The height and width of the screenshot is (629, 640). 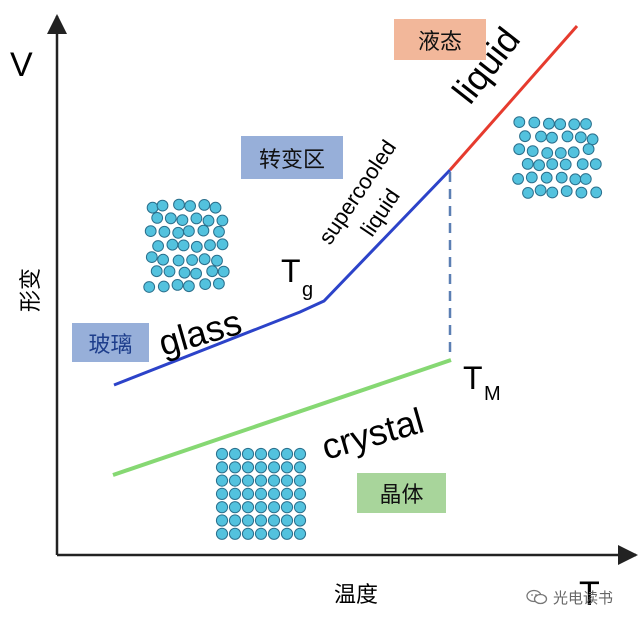 I want to click on watermark-text: 光电读书, so click(x=583, y=597).